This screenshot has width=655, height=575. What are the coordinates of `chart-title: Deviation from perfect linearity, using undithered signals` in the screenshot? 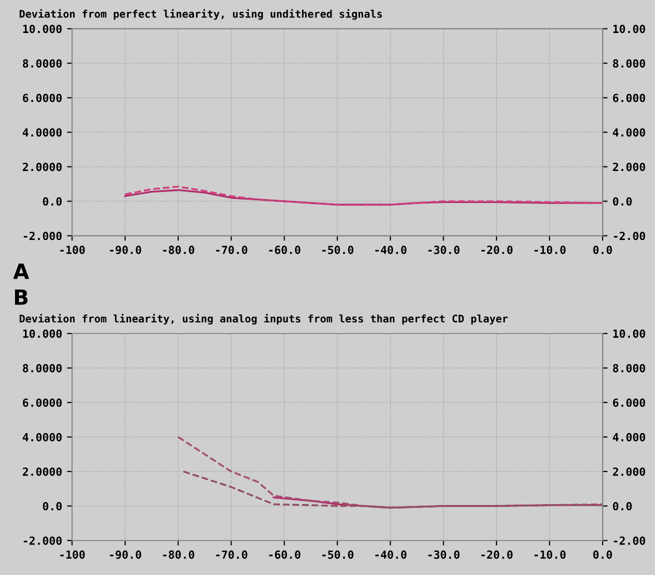 It's located at (201, 14).